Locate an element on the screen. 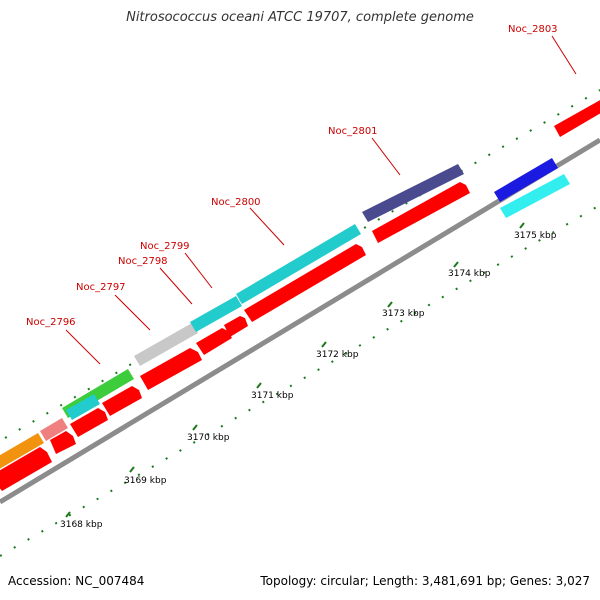  scale-label-3169: 3169 kbp is located at coordinates (145, 481).